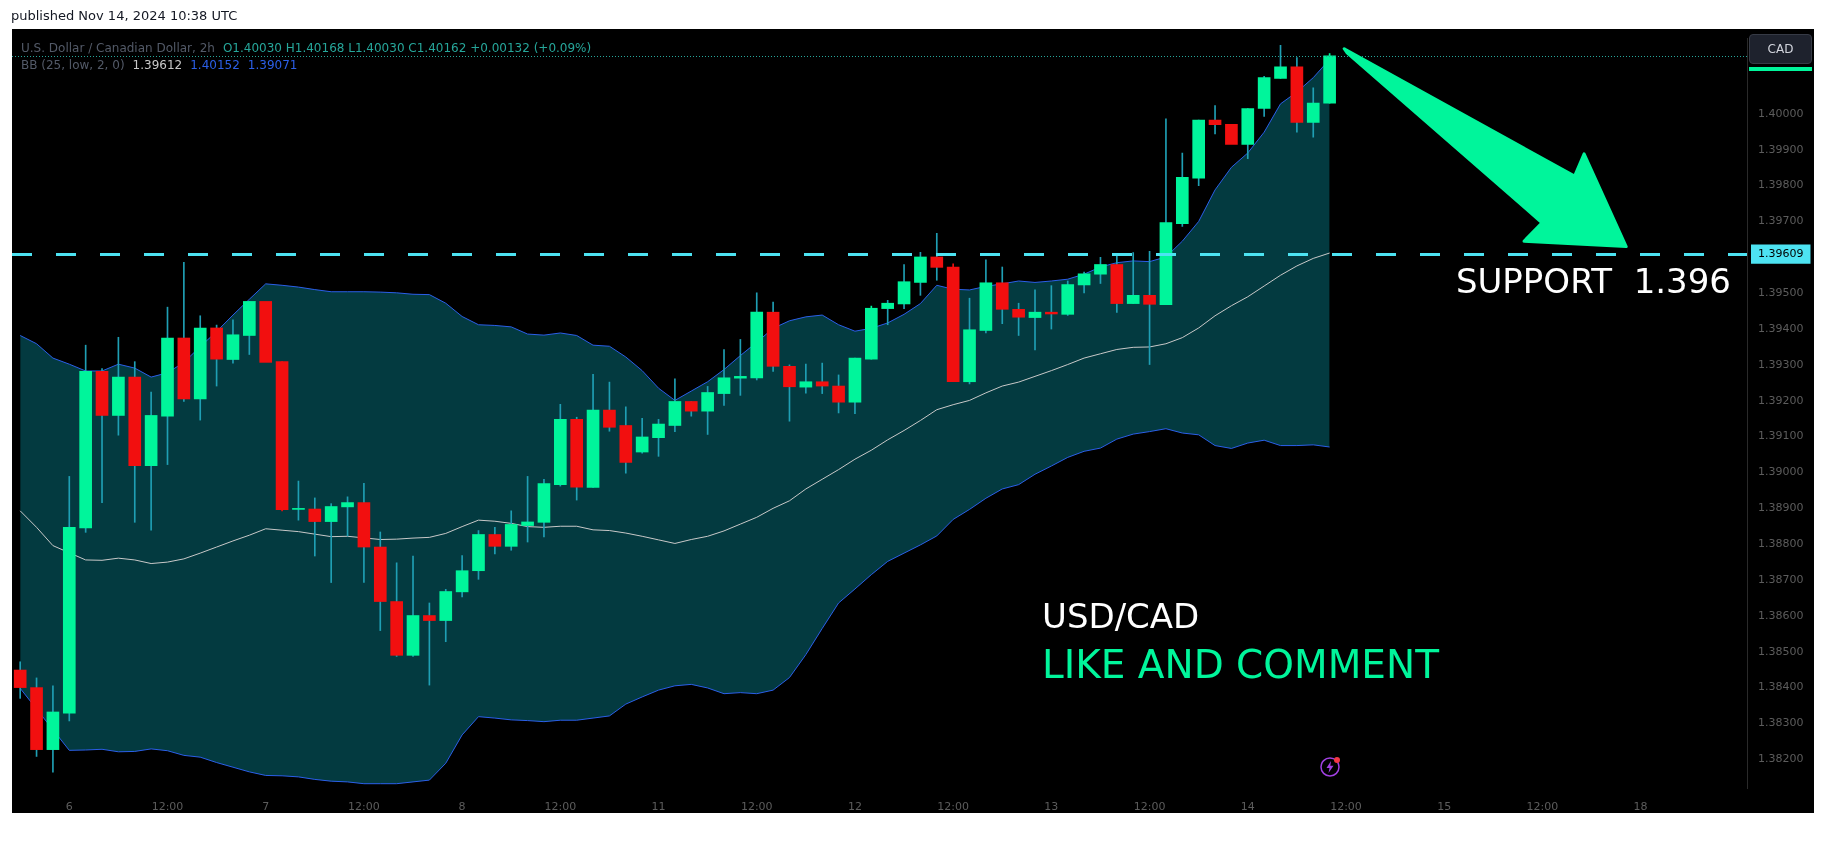 The height and width of the screenshot is (853, 1826). Describe the element at coordinates (215, 65) in the screenshot. I see `annotation: 1.40152` at that location.